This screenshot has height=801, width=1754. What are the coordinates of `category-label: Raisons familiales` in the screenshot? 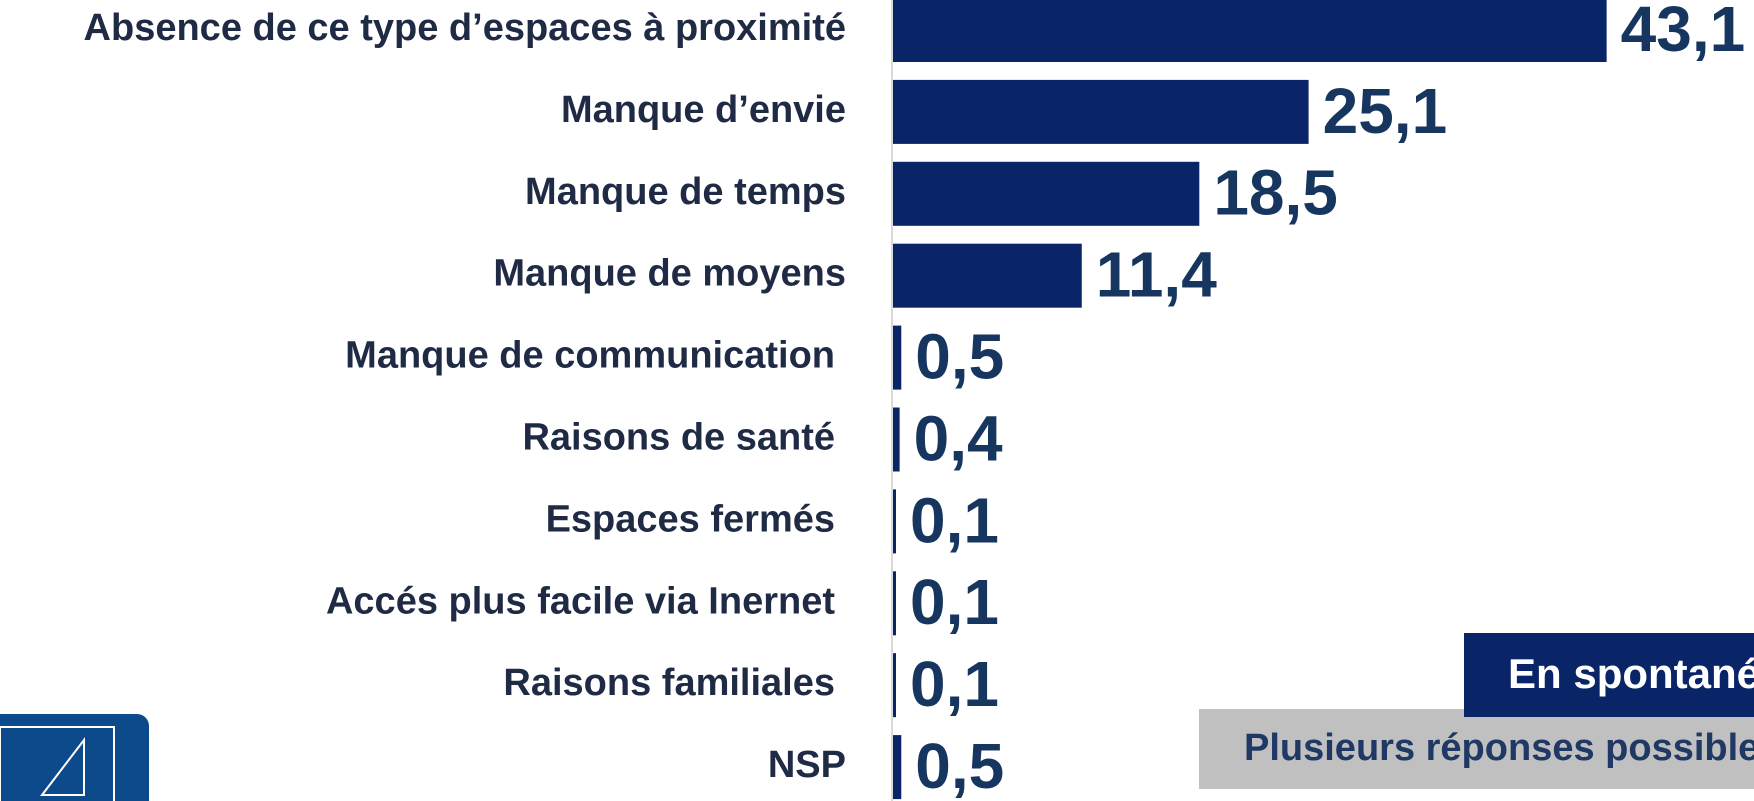 It's located at (669, 683).